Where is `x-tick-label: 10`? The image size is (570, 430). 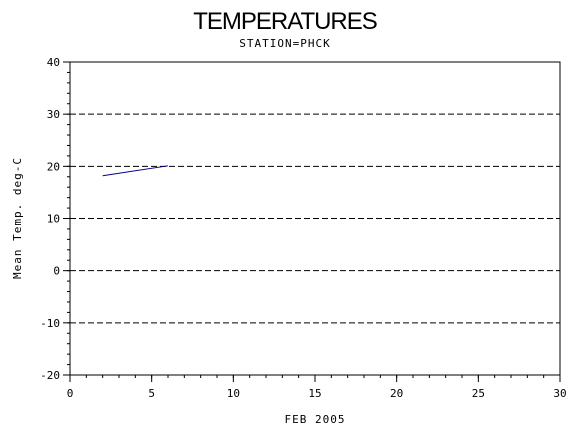
x-tick-label: 10 is located at coordinates (233, 393).